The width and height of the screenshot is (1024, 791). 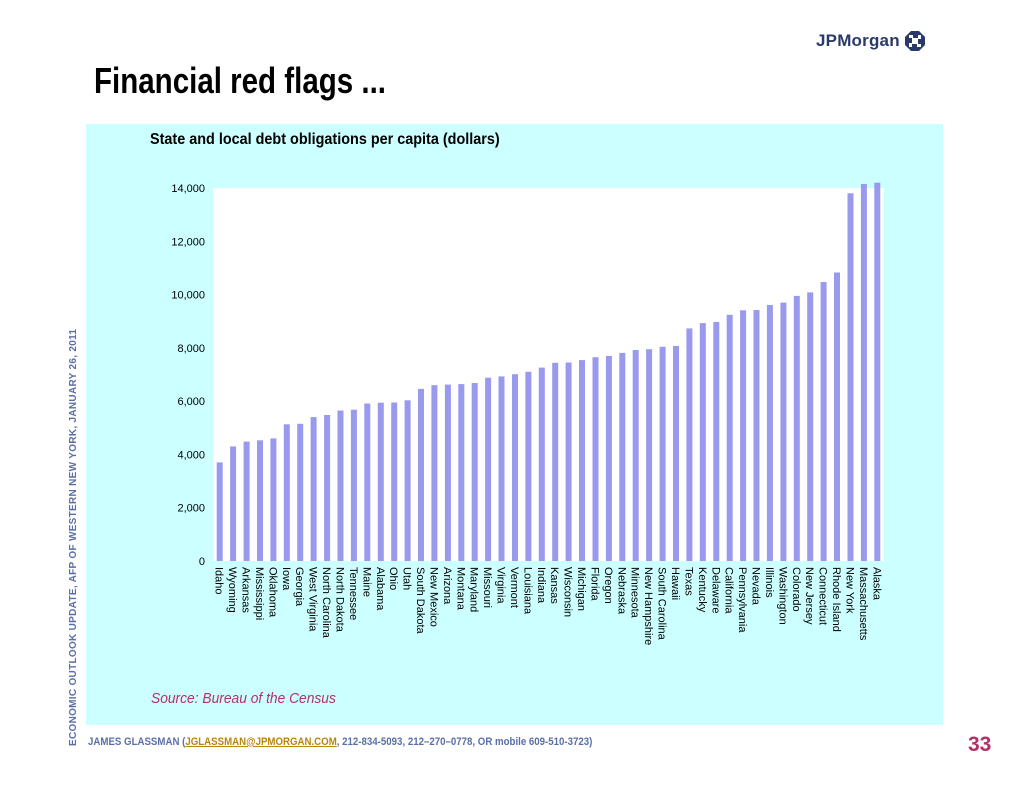 I want to click on x-tick-label: Utah, so click(x=407, y=578).